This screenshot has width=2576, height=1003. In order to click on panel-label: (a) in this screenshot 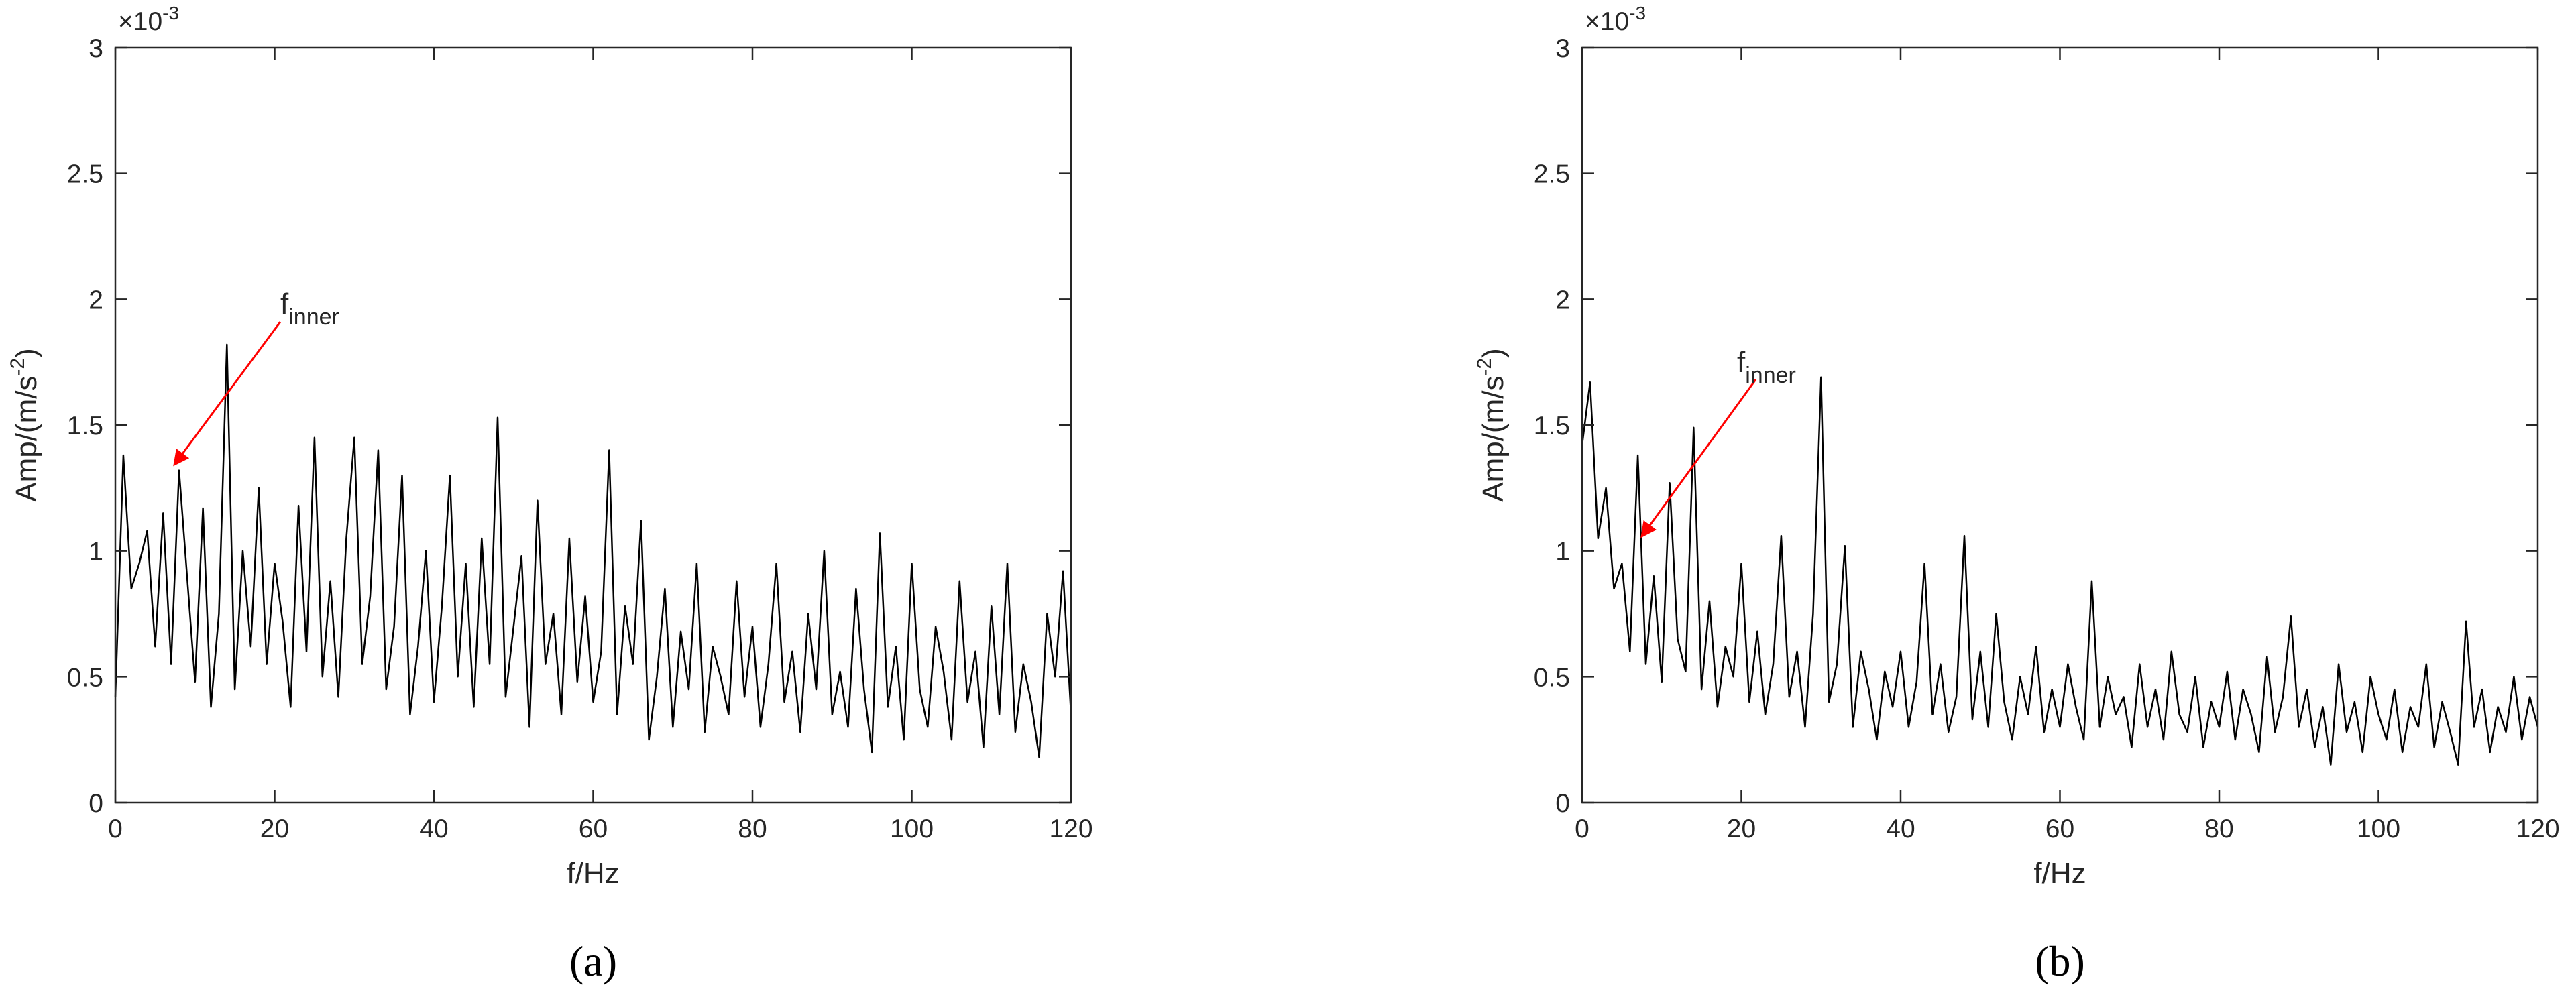, I will do `click(593, 961)`.